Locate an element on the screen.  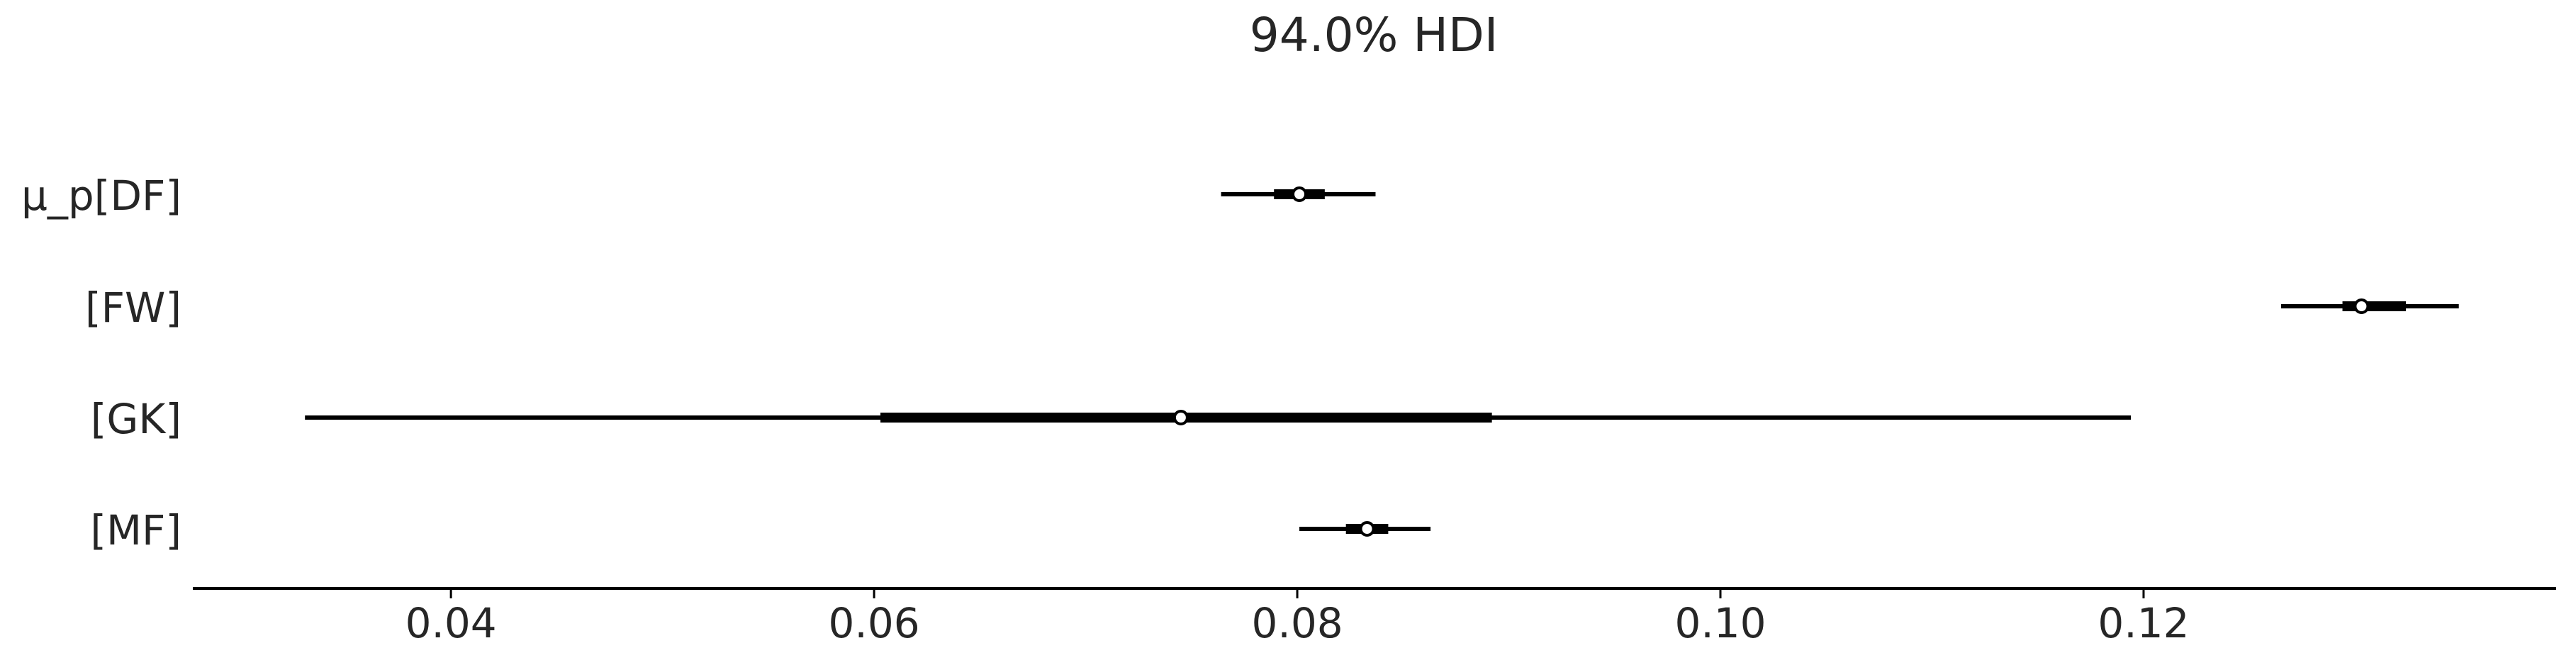
x-tick-label: 0.04 is located at coordinates (451, 623).